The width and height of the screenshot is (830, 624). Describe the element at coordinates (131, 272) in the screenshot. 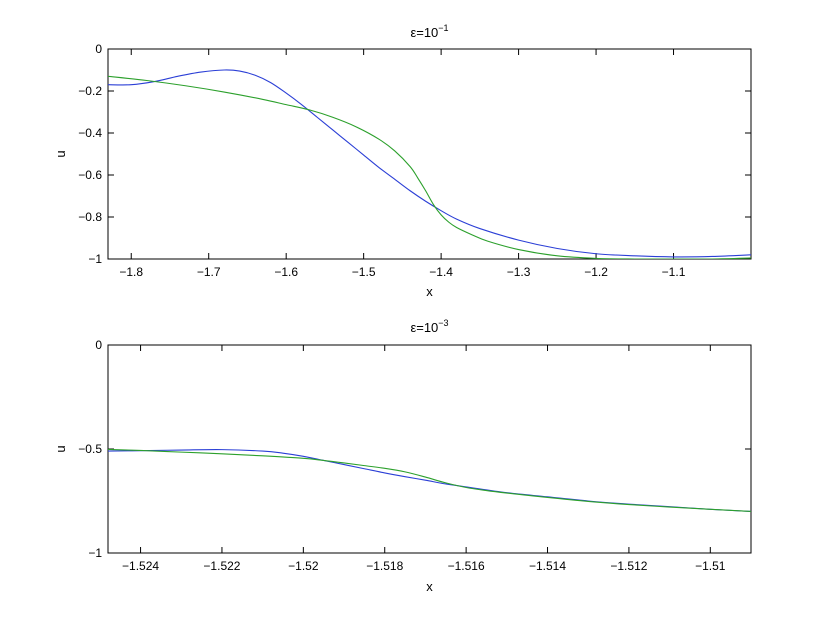

I see `x-tick-label: −1.8` at that location.